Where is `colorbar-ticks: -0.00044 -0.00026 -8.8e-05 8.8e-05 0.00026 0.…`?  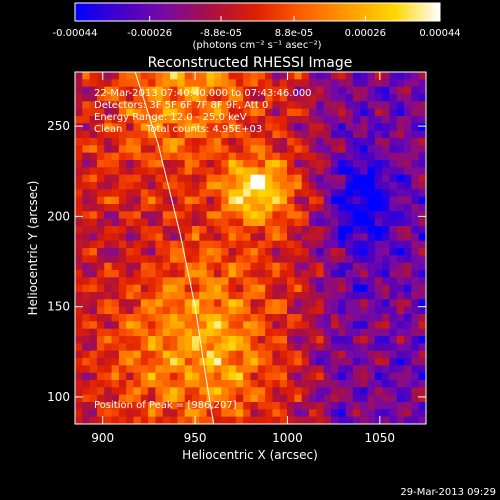
colorbar-ticks: -0.00044 -0.00026 -8.8e-05 8.8e-05 0.00026 0.… is located at coordinates (257, 27).